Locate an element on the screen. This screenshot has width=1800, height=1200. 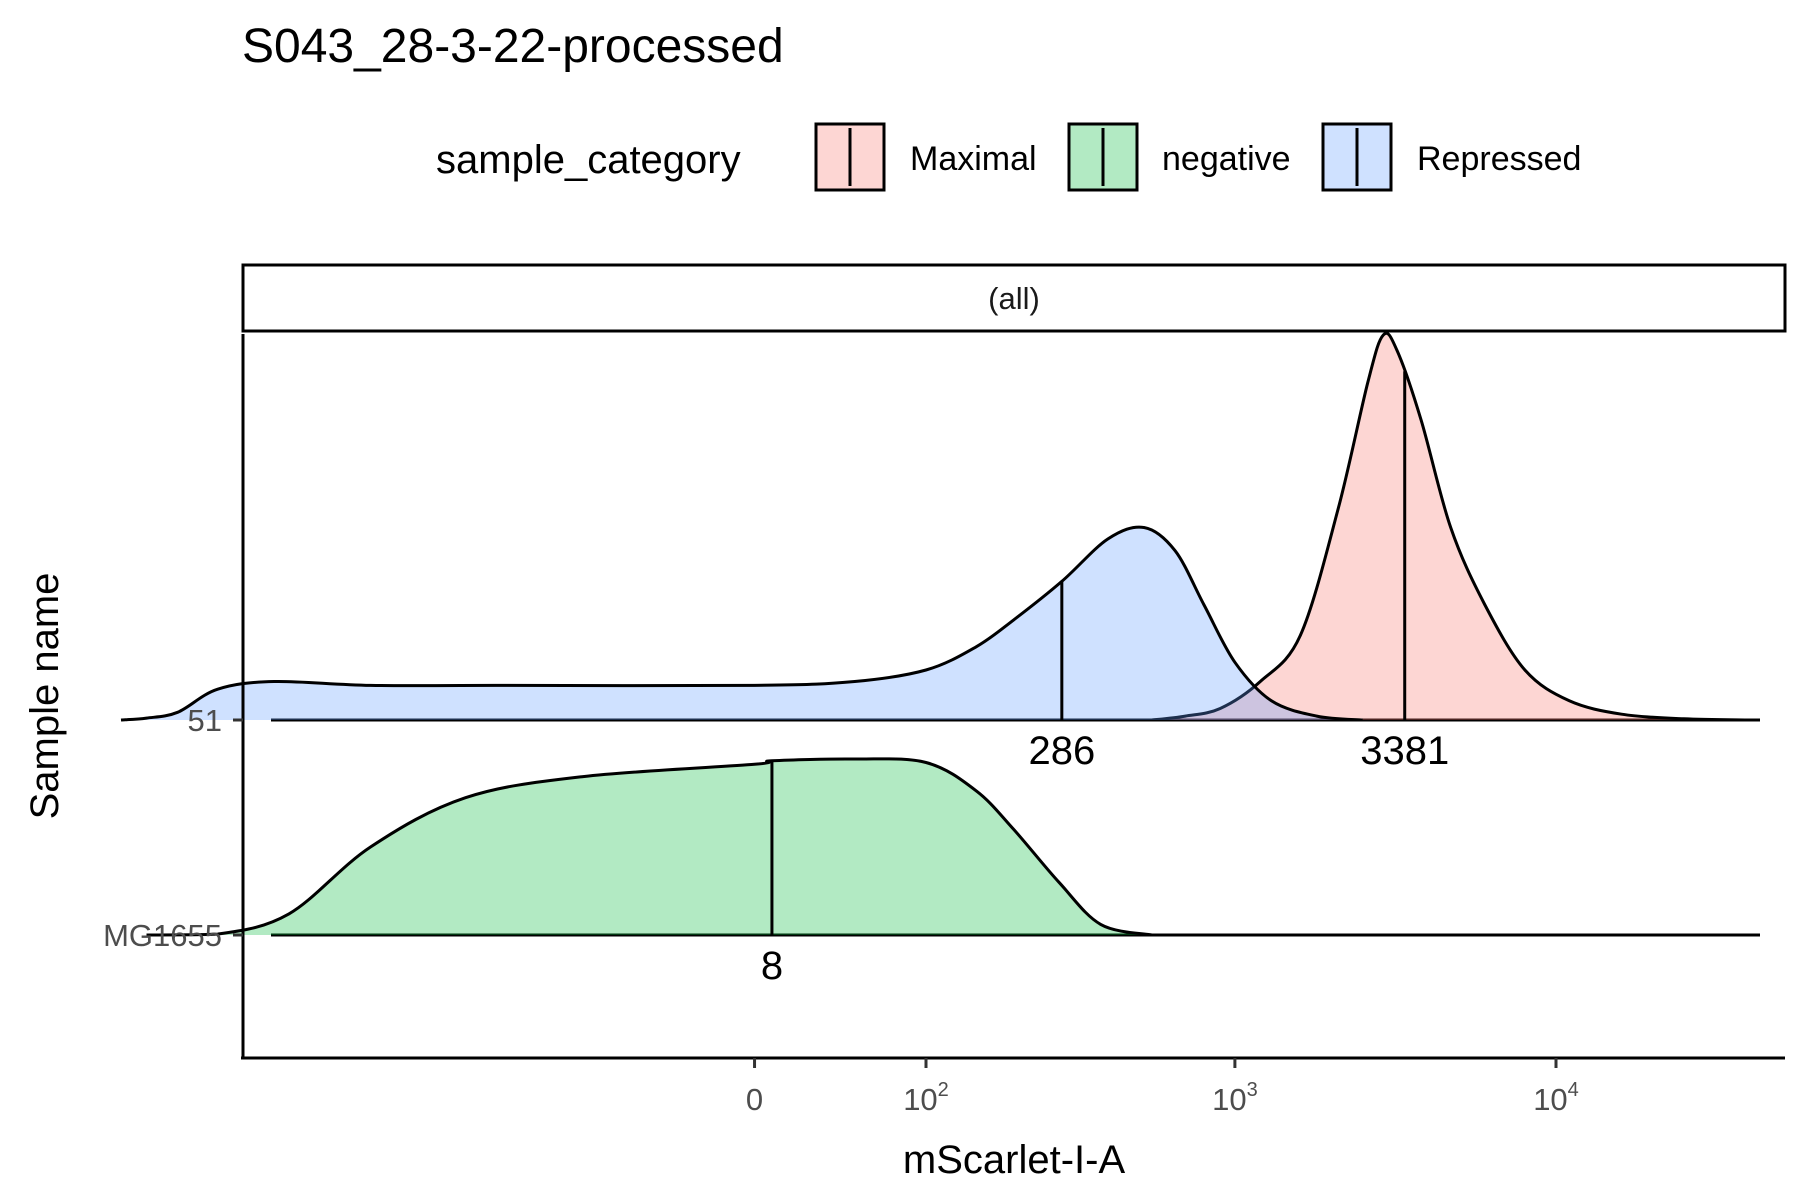
x-tick-0: 0 is located at coordinates (754, 1087).